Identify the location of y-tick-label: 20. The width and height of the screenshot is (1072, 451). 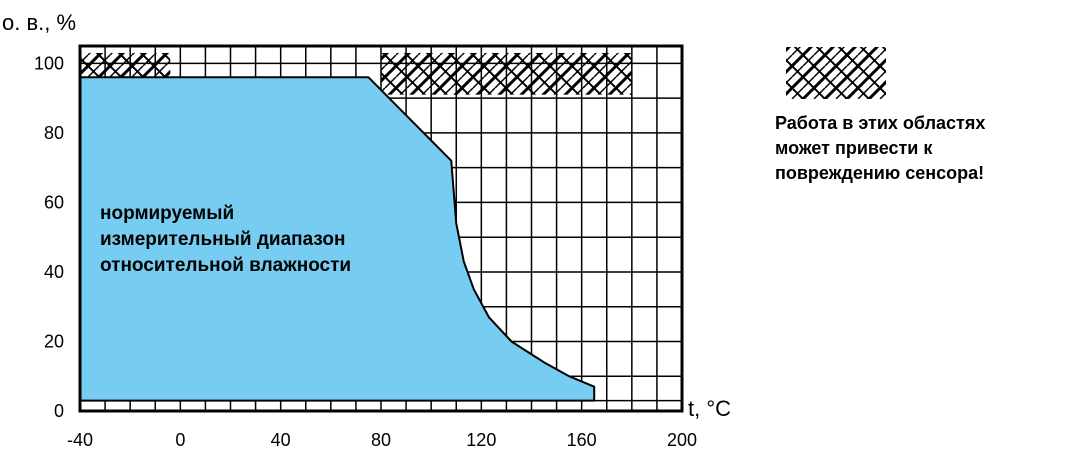
(54, 341).